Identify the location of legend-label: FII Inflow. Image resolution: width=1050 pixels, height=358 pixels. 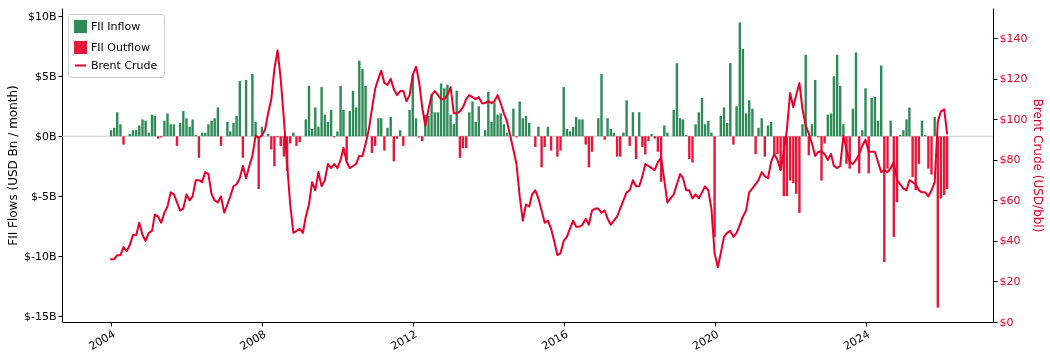
(116, 26).